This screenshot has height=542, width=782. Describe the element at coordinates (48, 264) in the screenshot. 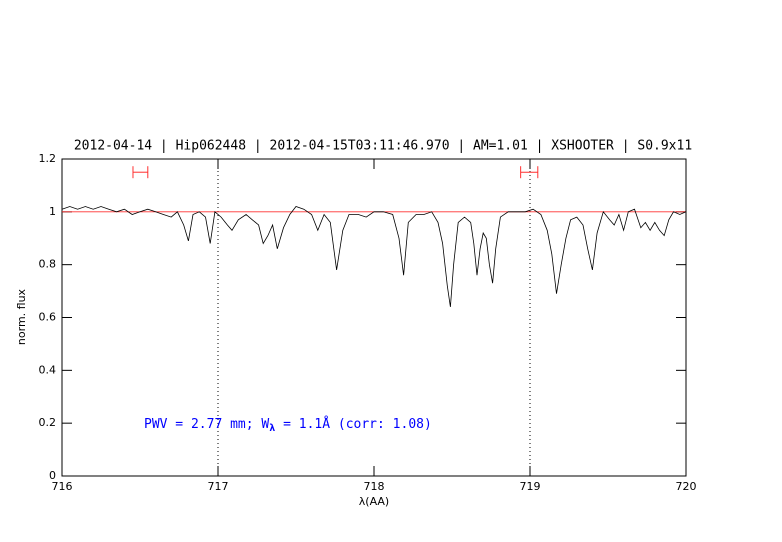

I see `y-tick-label: 0.8` at that location.